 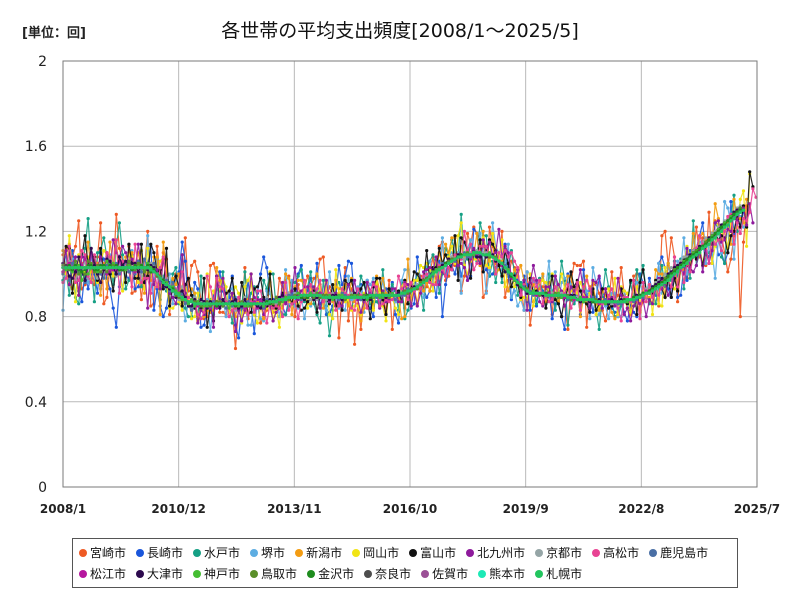 What do you see at coordinates (438, 553) in the screenshot?
I see `legend-label: 富山市` at bounding box center [438, 553].